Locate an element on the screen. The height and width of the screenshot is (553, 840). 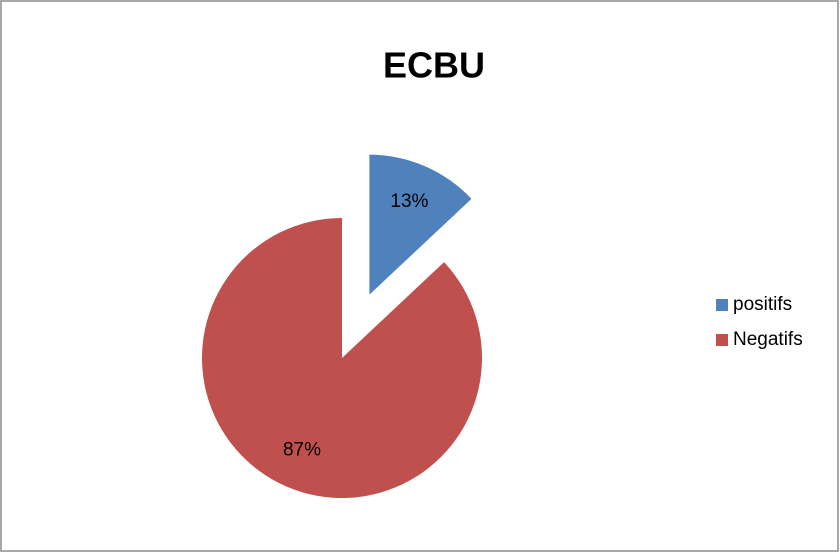
data-label: 13% is located at coordinates (409, 201).